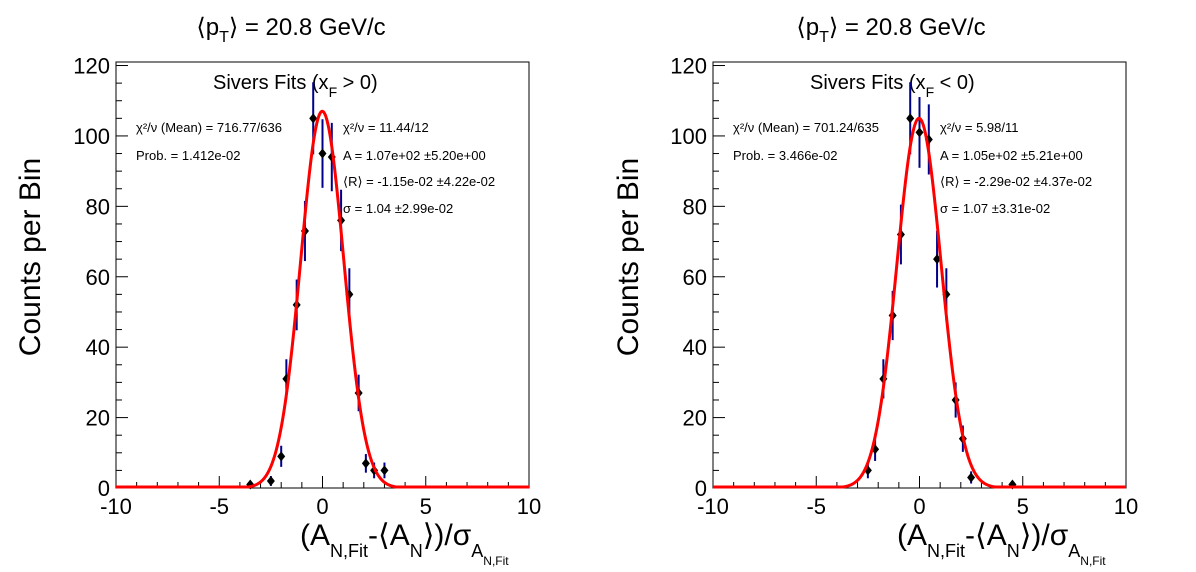 The height and width of the screenshot is (572, 1196). Describe the element at coordinates (785, 155) in the screenshot. I see `stat-prob: Prob. = 3.466e-02` at that location.